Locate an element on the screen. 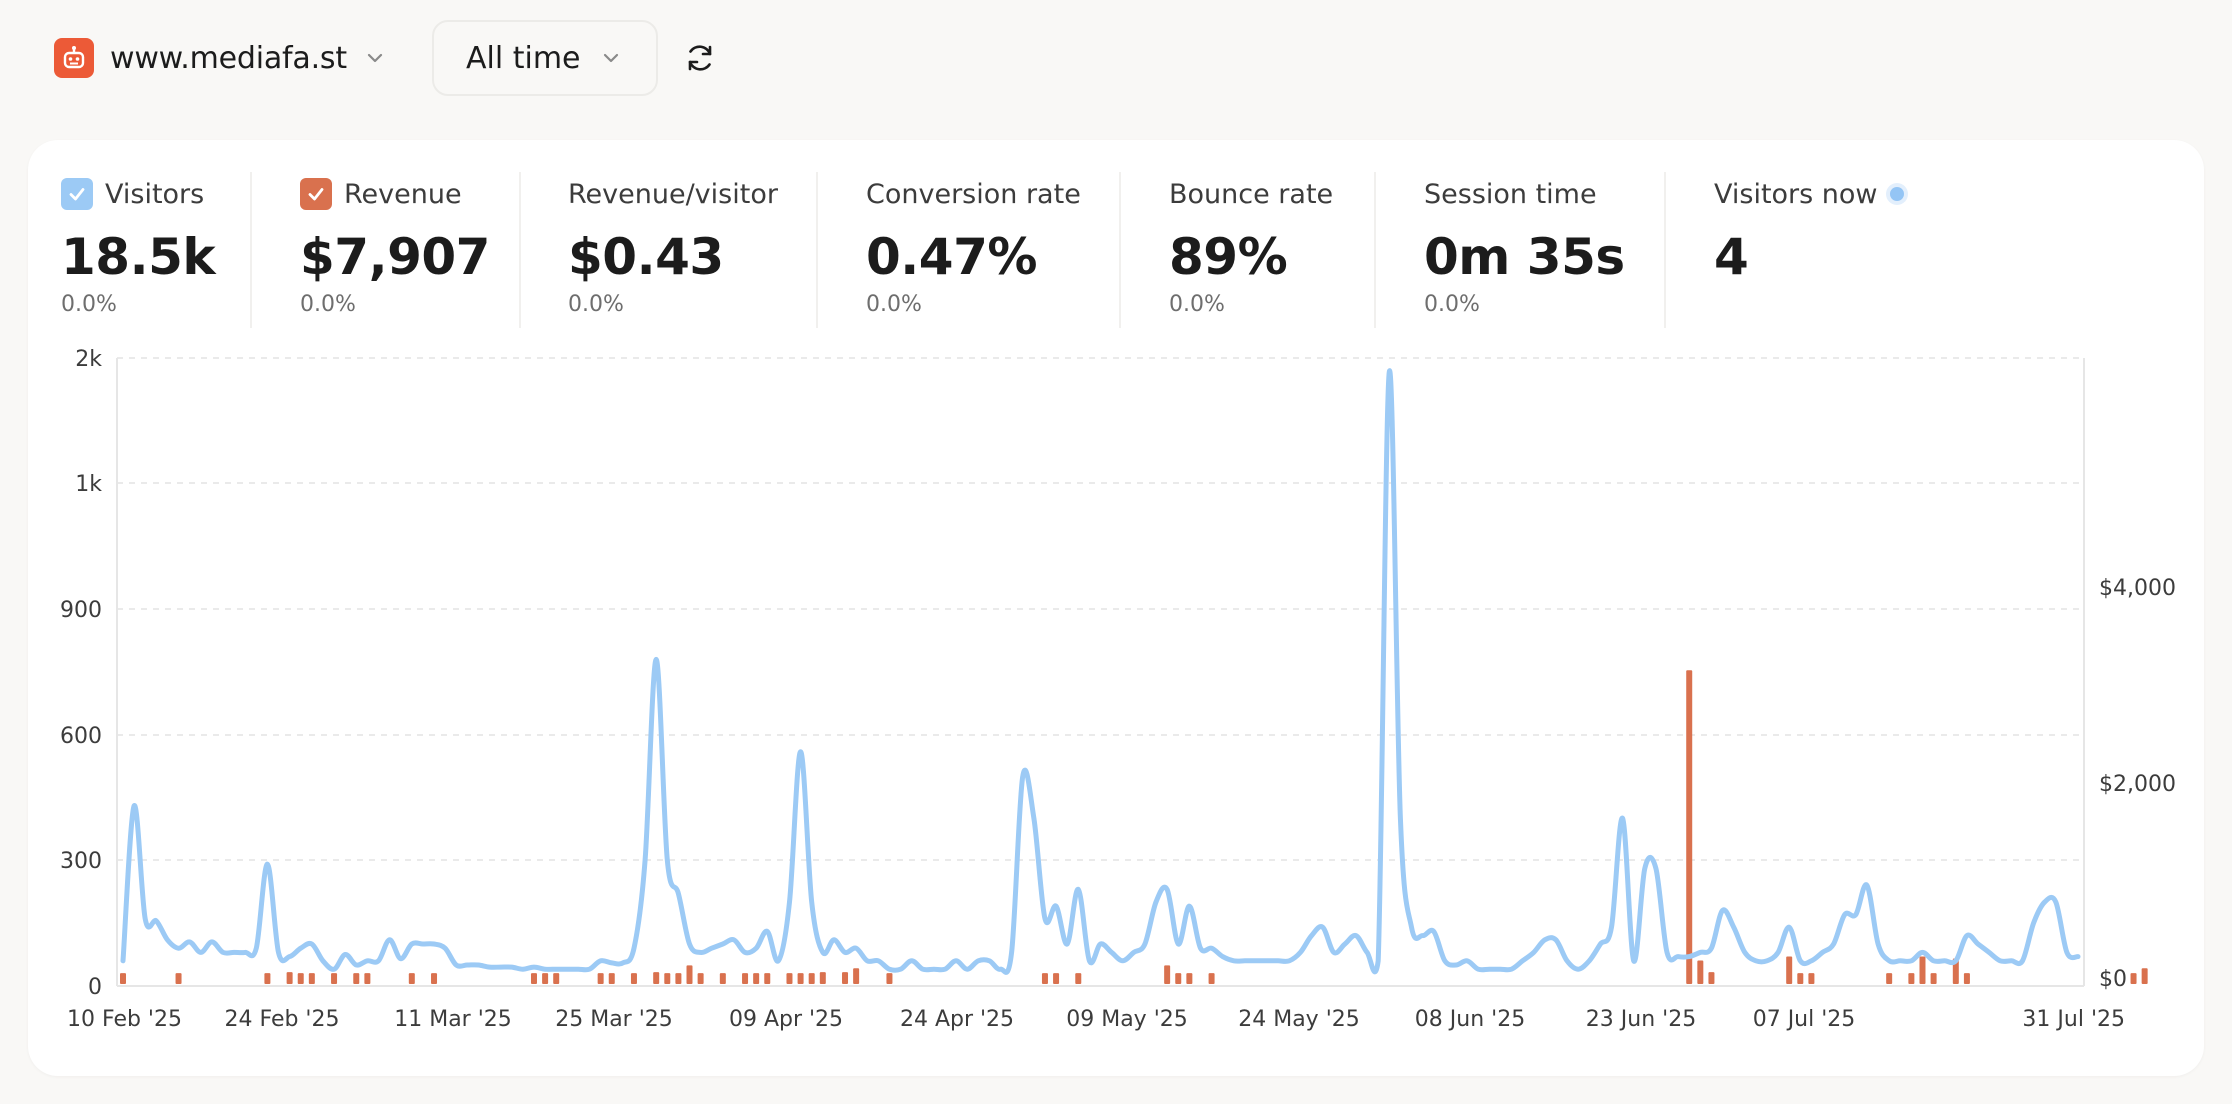 The width and height of the screenshot is (2232, 1104). metric-conversion-rate: Conversion rate 0.47% 0.0% is located at coordinates (986, 249).